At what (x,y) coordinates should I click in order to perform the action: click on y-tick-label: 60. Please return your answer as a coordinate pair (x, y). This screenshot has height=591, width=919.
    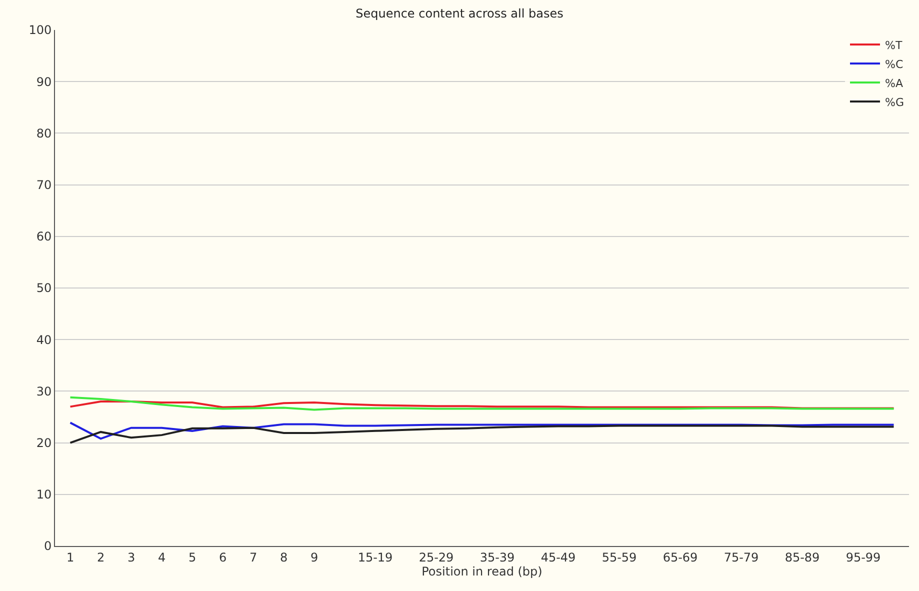
    Looking at the image, I should click on (44, 237).